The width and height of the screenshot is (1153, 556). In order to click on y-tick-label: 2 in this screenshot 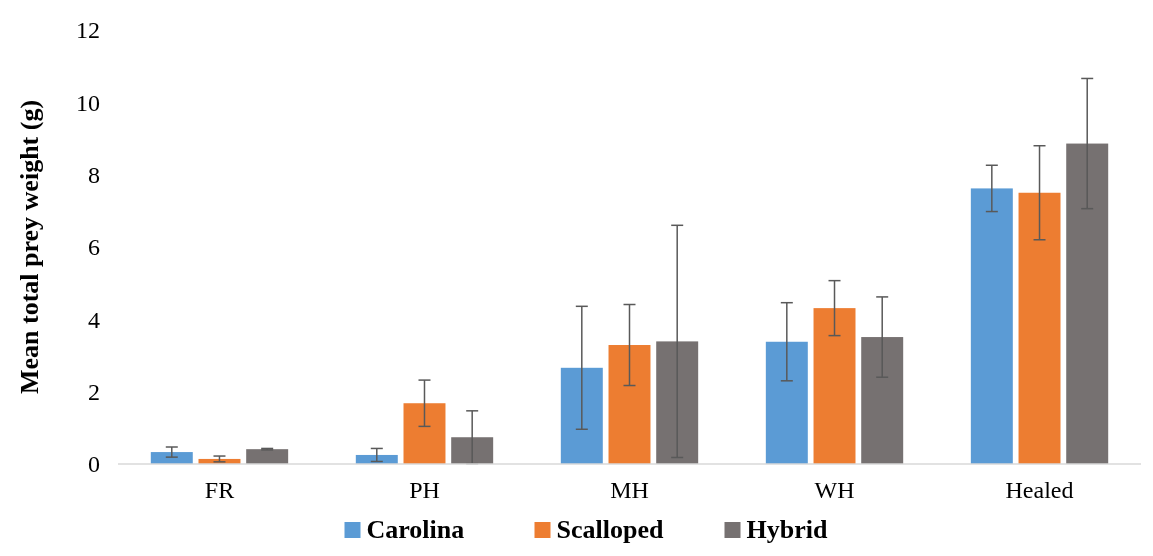, I will do `click(94, 392)`.